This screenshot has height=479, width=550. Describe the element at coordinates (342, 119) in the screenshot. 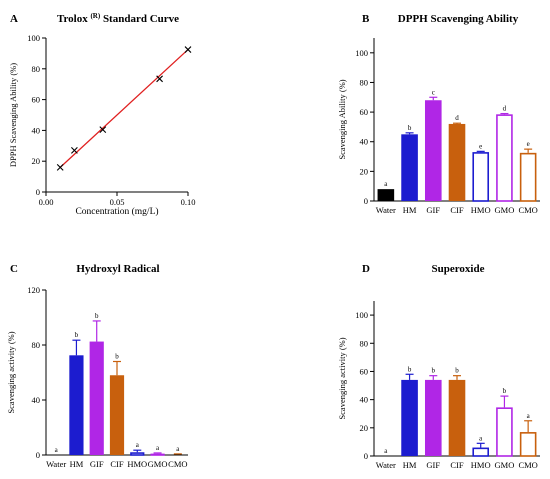

I see `y-axis-label: Scavenging Ability (%)` at that location.